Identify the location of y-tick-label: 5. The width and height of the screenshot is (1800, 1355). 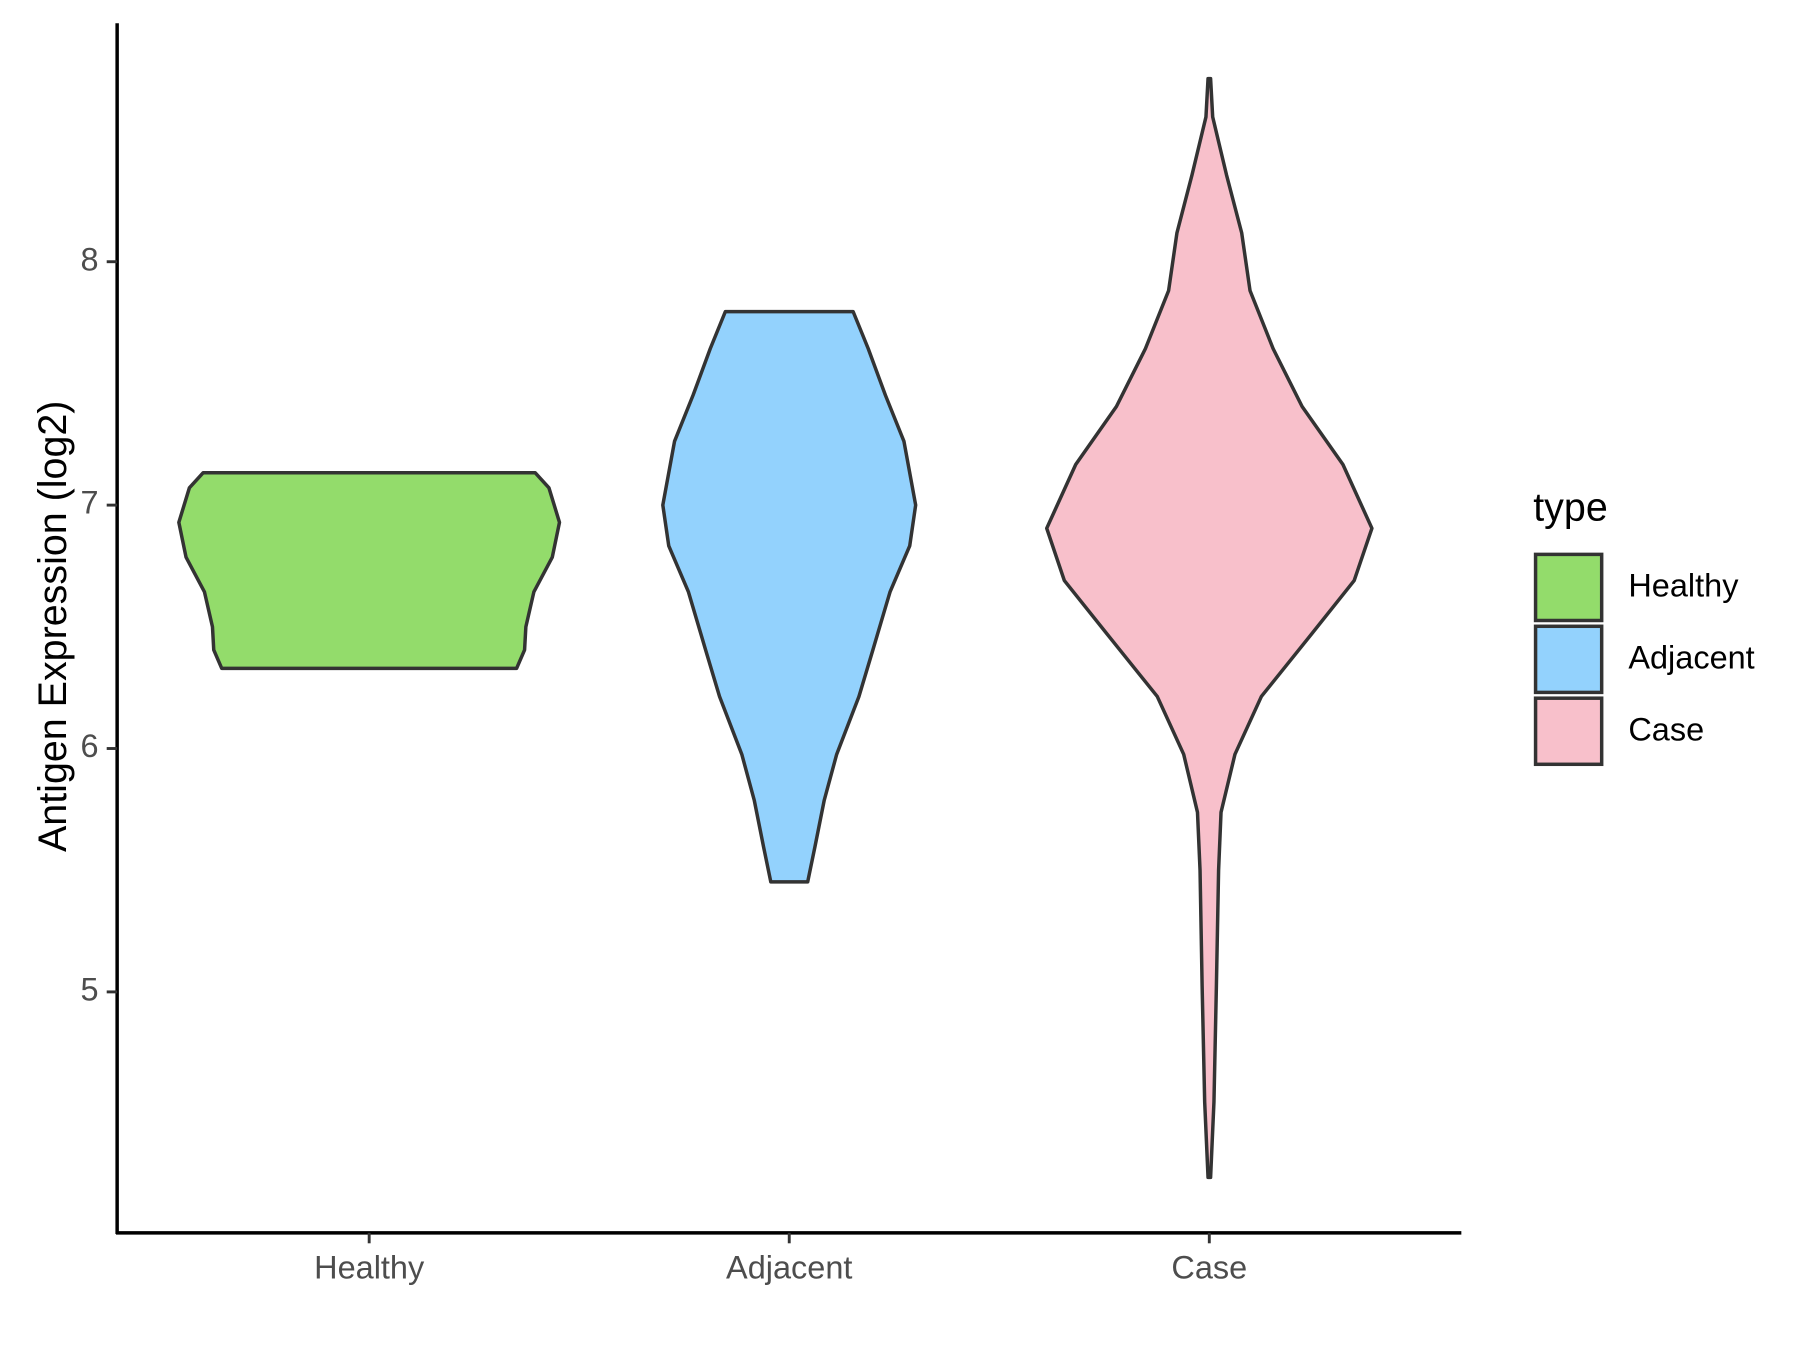
(90, 989).